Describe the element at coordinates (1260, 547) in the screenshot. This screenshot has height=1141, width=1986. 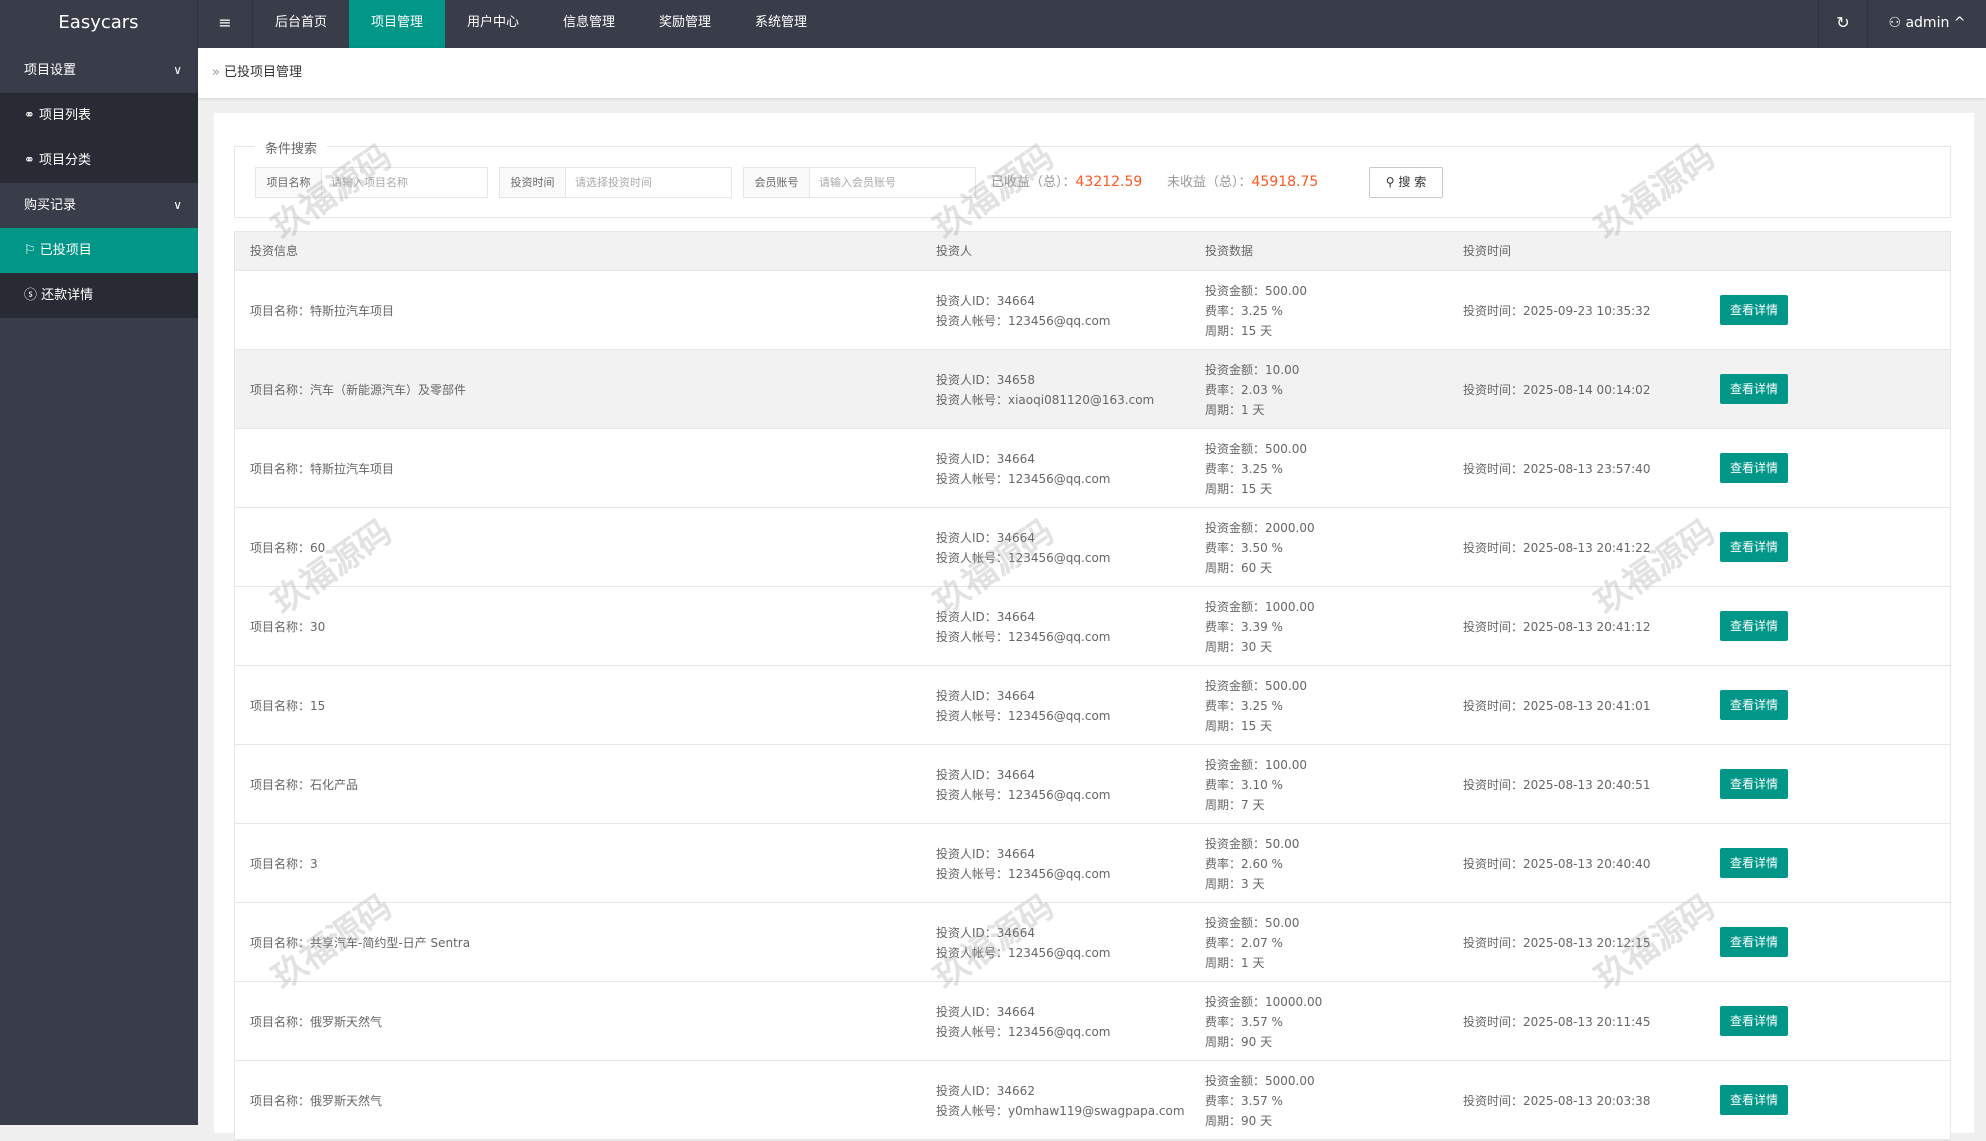
I see `cell: 投资金额：2000.00 费率：3.50 % 周期：60 天` at that location.